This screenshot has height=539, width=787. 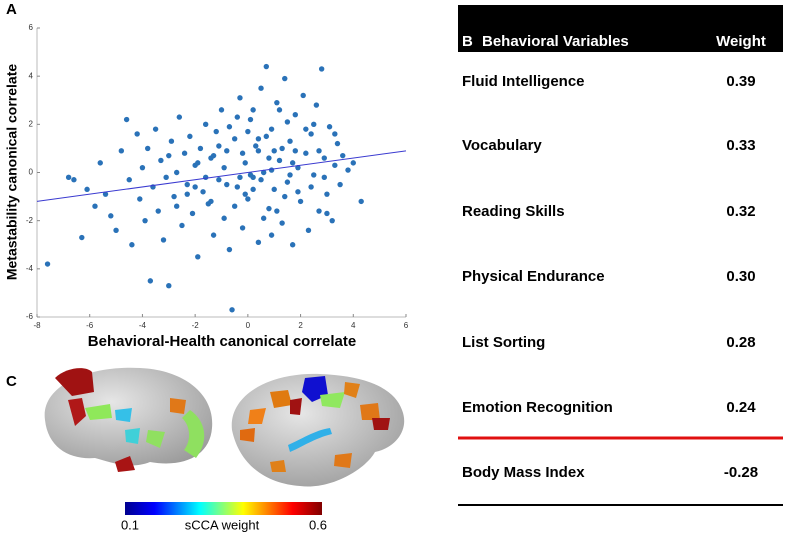 What do you see at coordinates (11, 381) in the screenshot?
I see `panel-label: C` at bounding box center [11, 381].